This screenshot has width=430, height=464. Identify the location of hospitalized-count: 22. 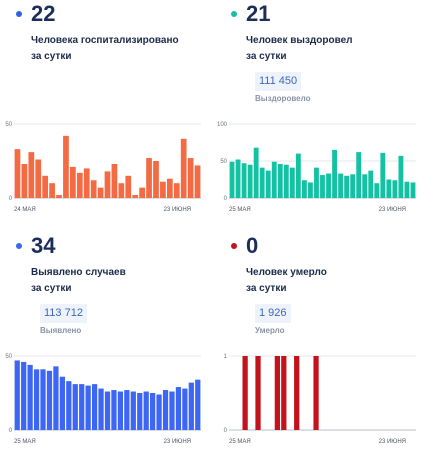
(43, 13).